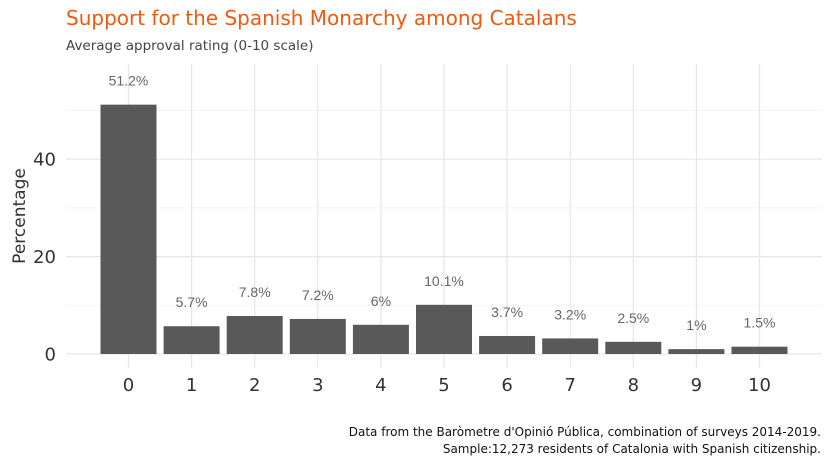  What do you see at coordinates (506, 385) in the screenshot?
I see `x-tick-label: 6` at bounding box center [506, 385].